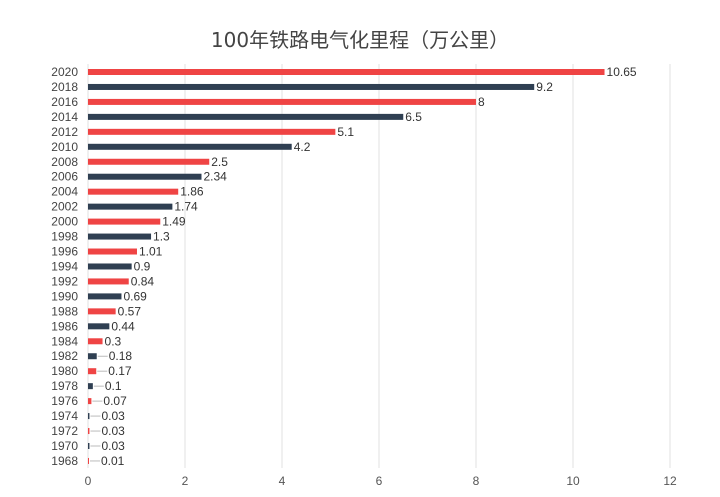 This screenshot has width=720, height=497. What do you see at coordinates (142, 266) in the screenshot?
I see `data-label: 0.9` at bounding box center [142, 266].